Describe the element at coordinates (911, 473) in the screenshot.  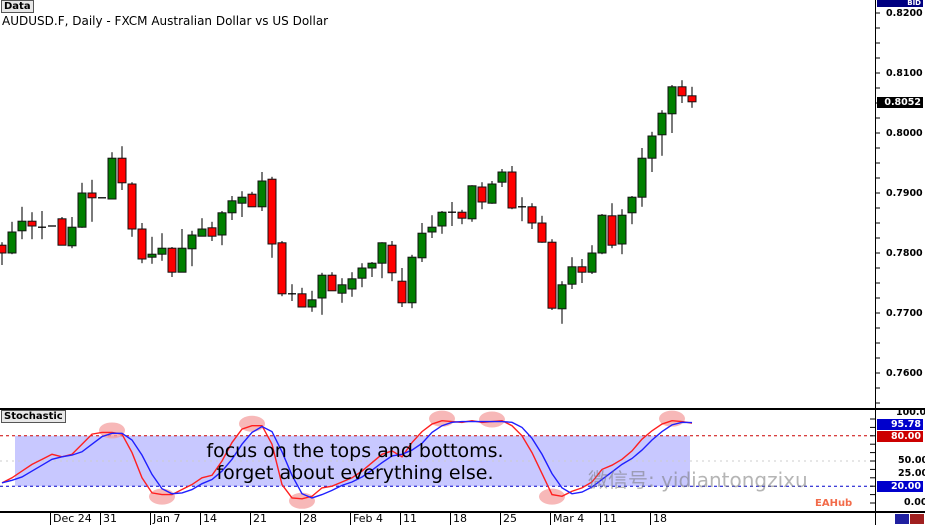
I see `stoch-tick-25: 25.00` at that location.